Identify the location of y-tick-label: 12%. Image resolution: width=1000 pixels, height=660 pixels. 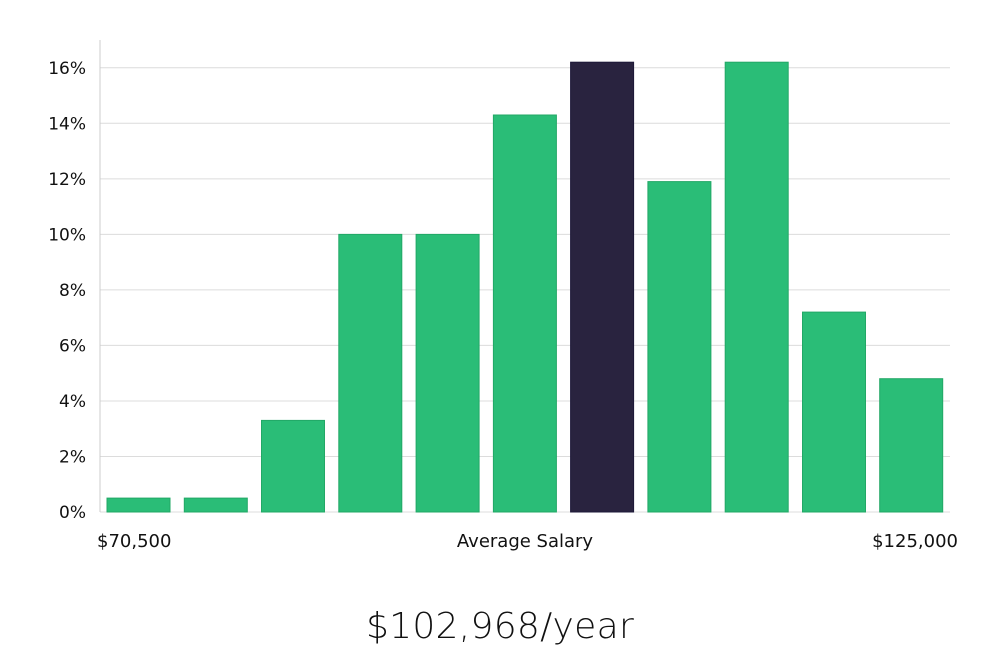
(67, 180).